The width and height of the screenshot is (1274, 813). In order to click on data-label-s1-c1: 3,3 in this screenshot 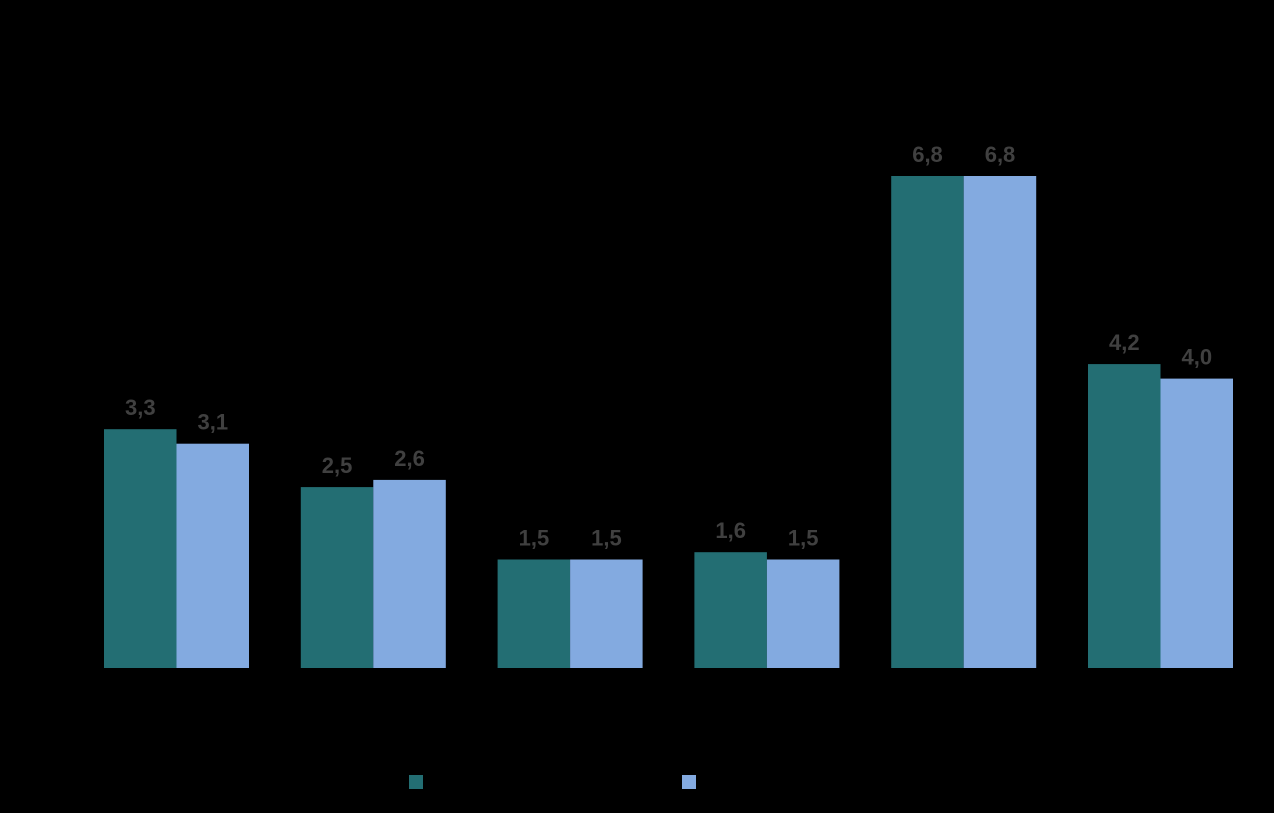, I will do `click(140, 407)`.